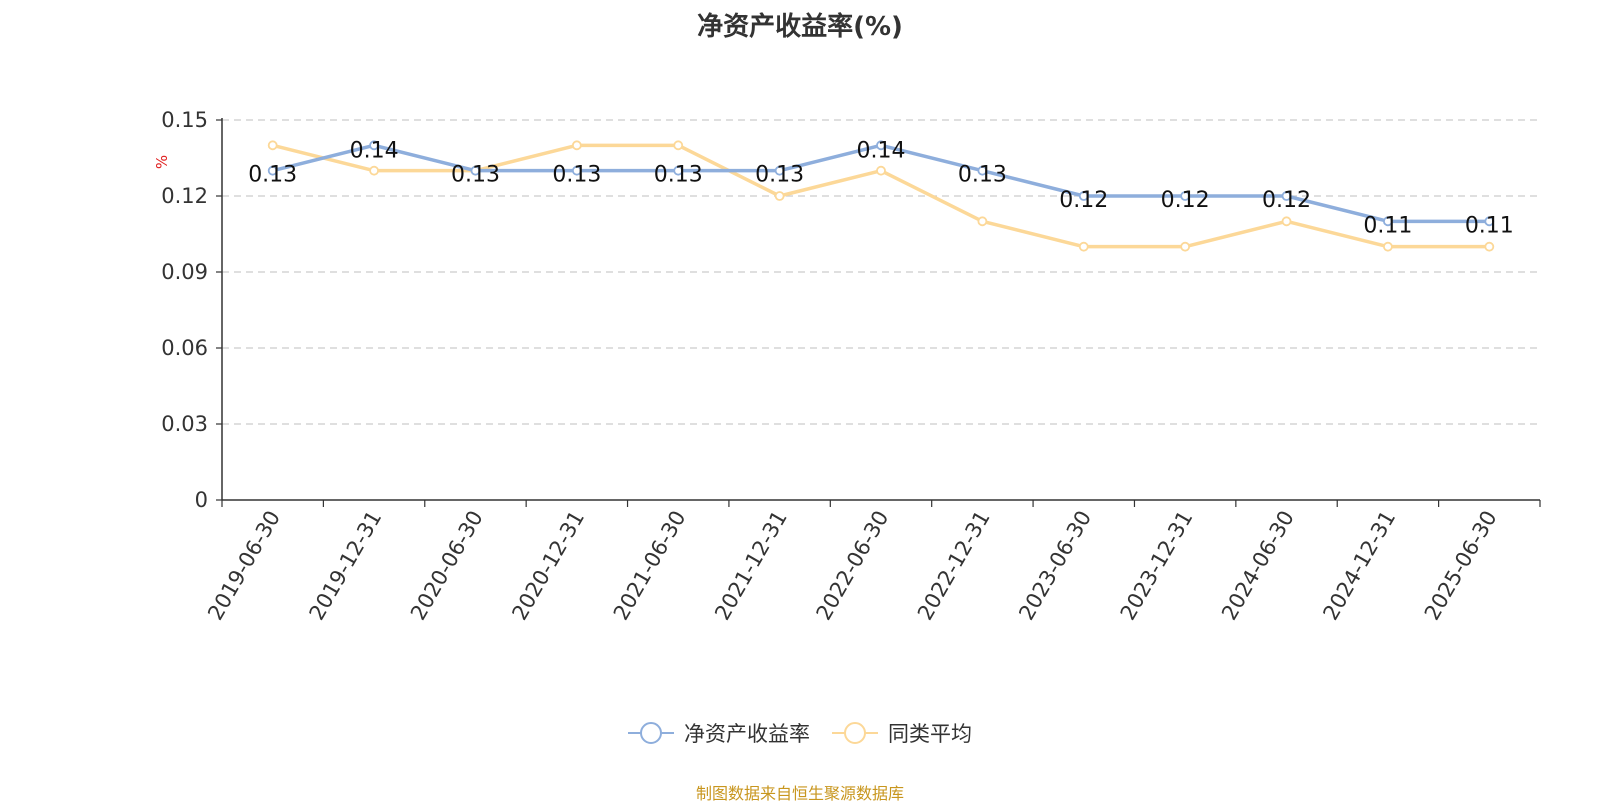  Describe the element at coordinates (184, 120) in the screenshot. I see `y-tick-label: 0.15` at that location.